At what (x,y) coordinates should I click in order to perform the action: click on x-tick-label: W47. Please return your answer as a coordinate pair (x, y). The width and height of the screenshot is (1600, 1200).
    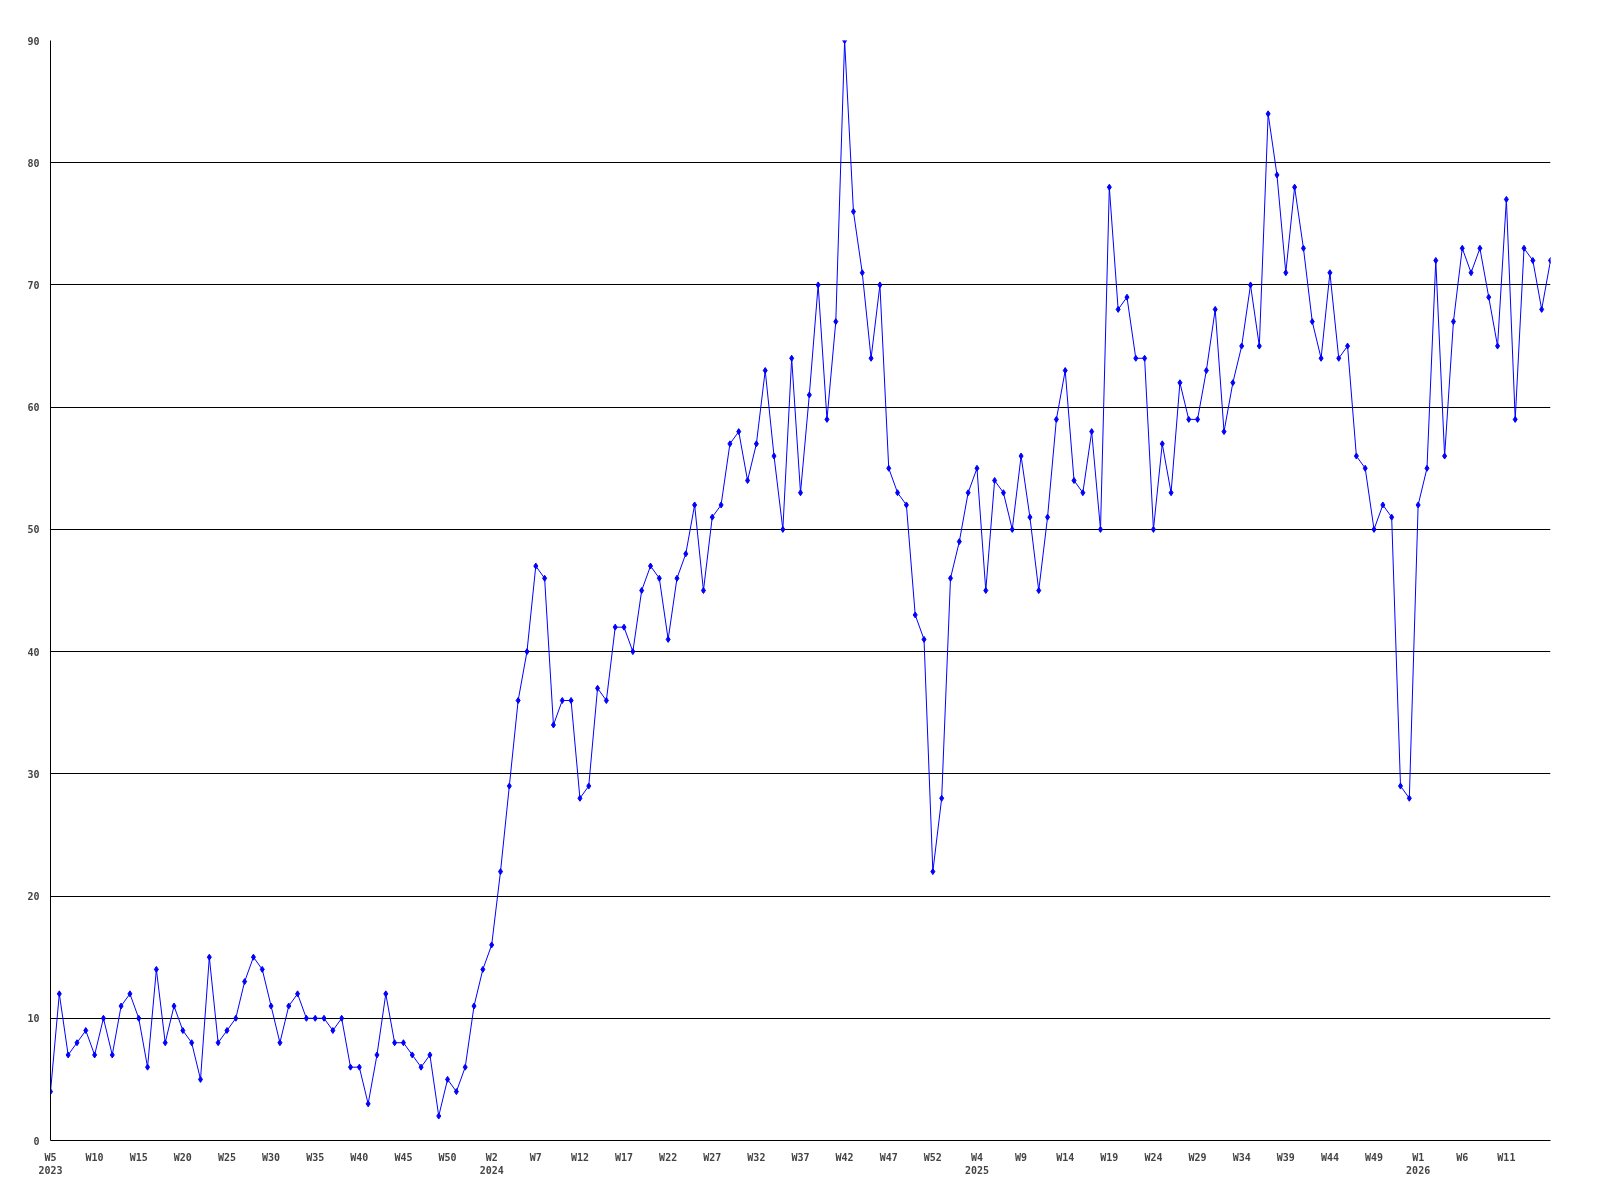
    Looking at the image, I should click on (888, 1157).